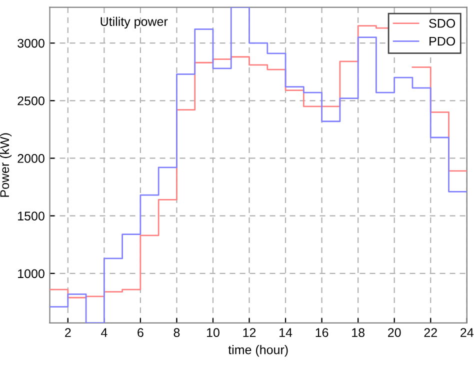 The height and width of the screenshot is (367, 474). Describe the element at coordinates (177, 333) in the screenshot. I see `x-tick-label: 8` at that location.